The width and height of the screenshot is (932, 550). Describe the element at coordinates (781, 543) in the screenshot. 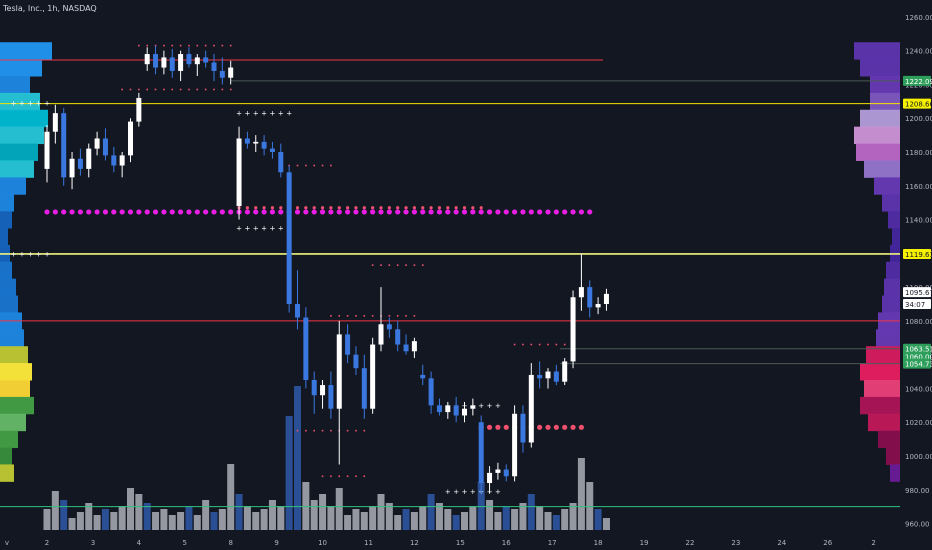

I see `time-tick-label: 24` at that location.